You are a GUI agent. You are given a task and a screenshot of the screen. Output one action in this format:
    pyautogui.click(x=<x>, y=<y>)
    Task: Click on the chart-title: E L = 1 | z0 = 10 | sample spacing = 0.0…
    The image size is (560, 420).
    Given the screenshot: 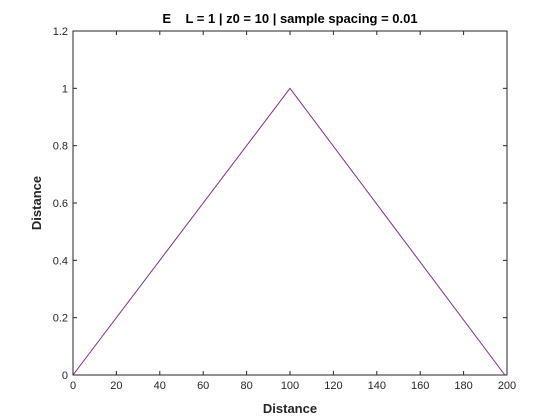 What is the action you would take?
    pyautogui.click(x=289, y=18)
    